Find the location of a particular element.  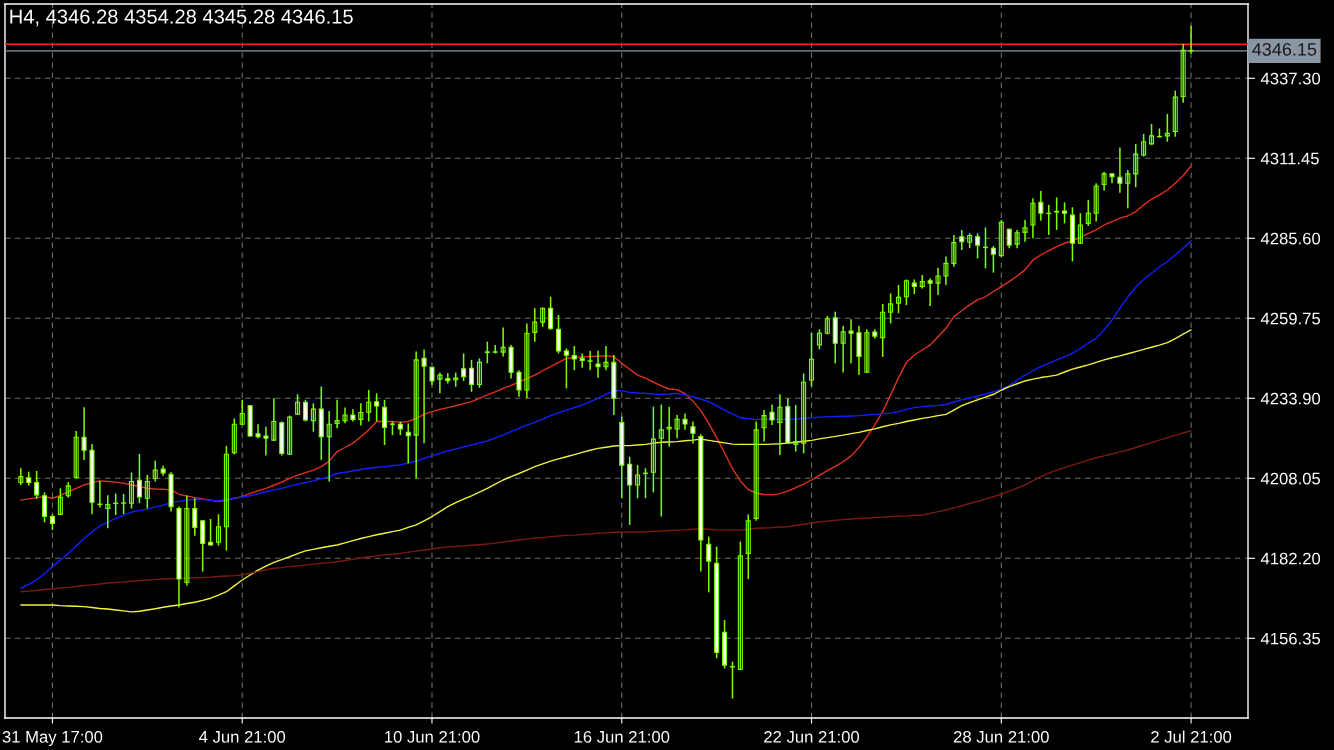

y-tick-label: 4311.45 is located at coordinates (1289, 158).